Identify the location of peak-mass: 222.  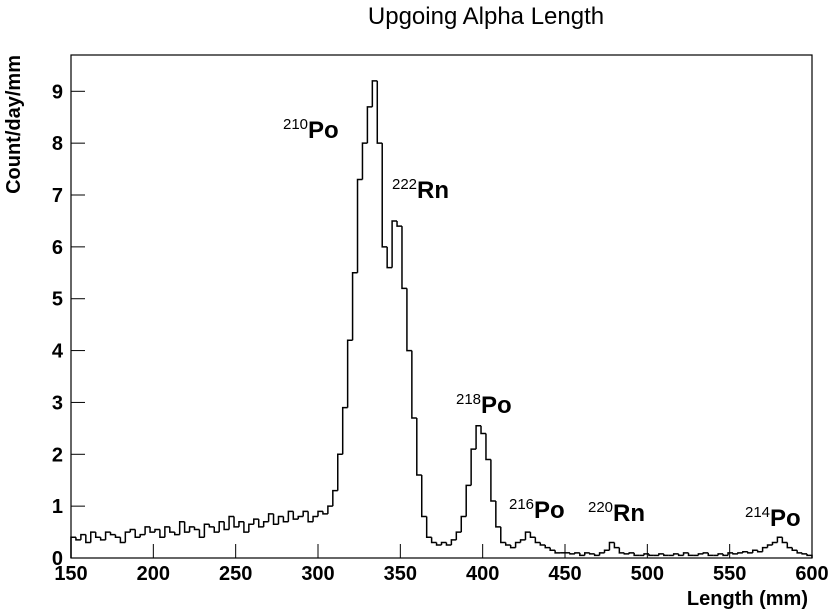
(404, 184).